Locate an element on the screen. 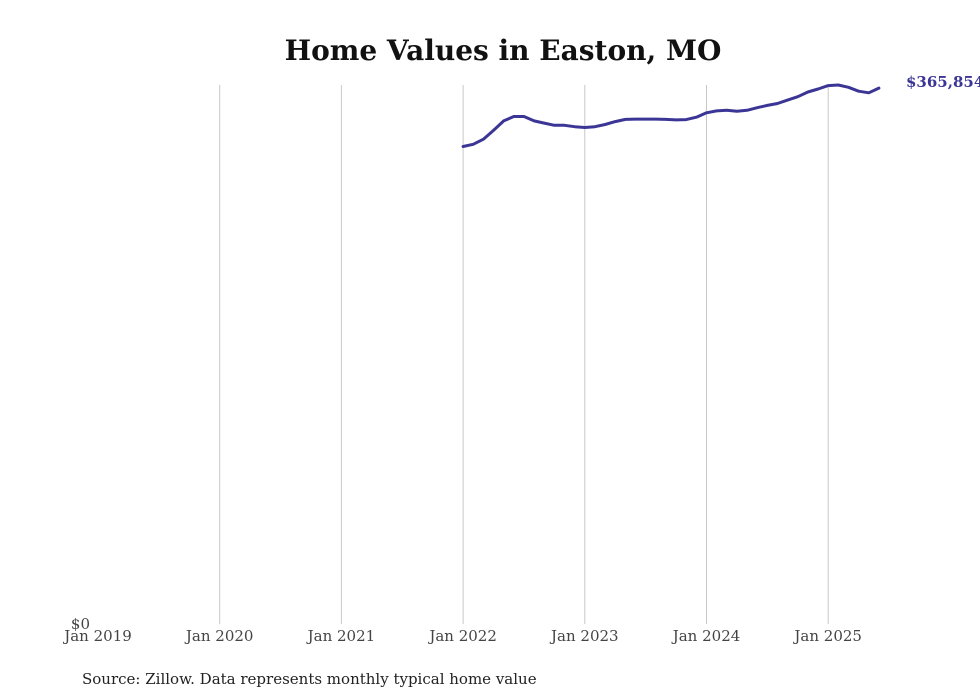 The height and width of the screenshot is (699, 980). series-layer: $365,854 is located at coordinates (720, 110).